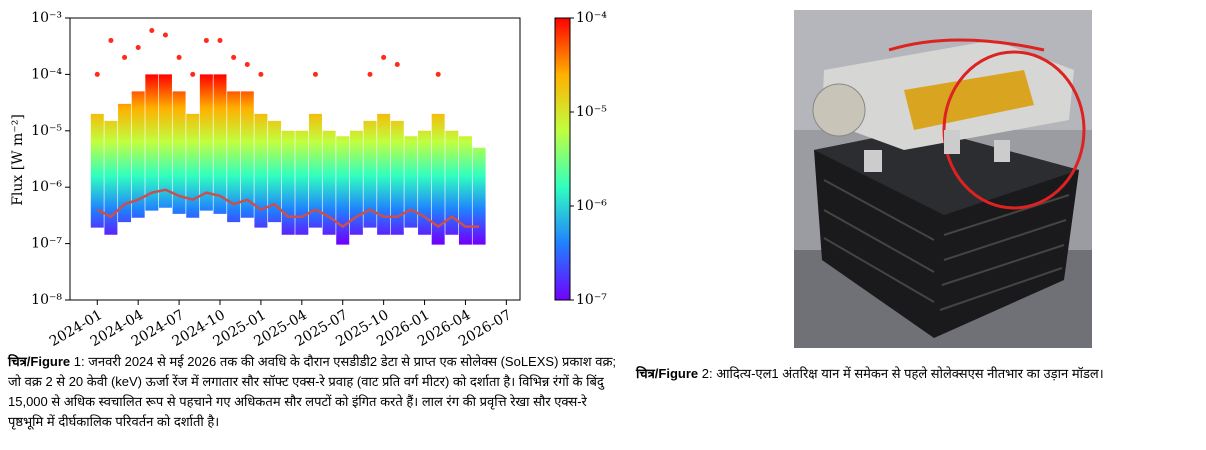 The image size is (1206, 450). What do you see at coordinates (966, 45) in the screenshot?
I see `photo-cable` at bounding box center [966, 45].